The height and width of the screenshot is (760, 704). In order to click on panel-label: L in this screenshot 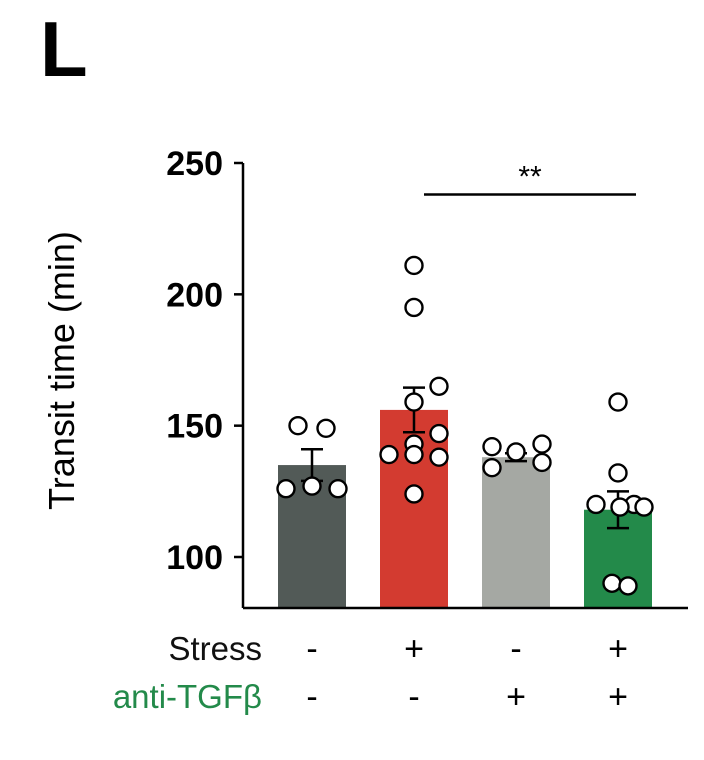, I will do `click(64, 49)`.